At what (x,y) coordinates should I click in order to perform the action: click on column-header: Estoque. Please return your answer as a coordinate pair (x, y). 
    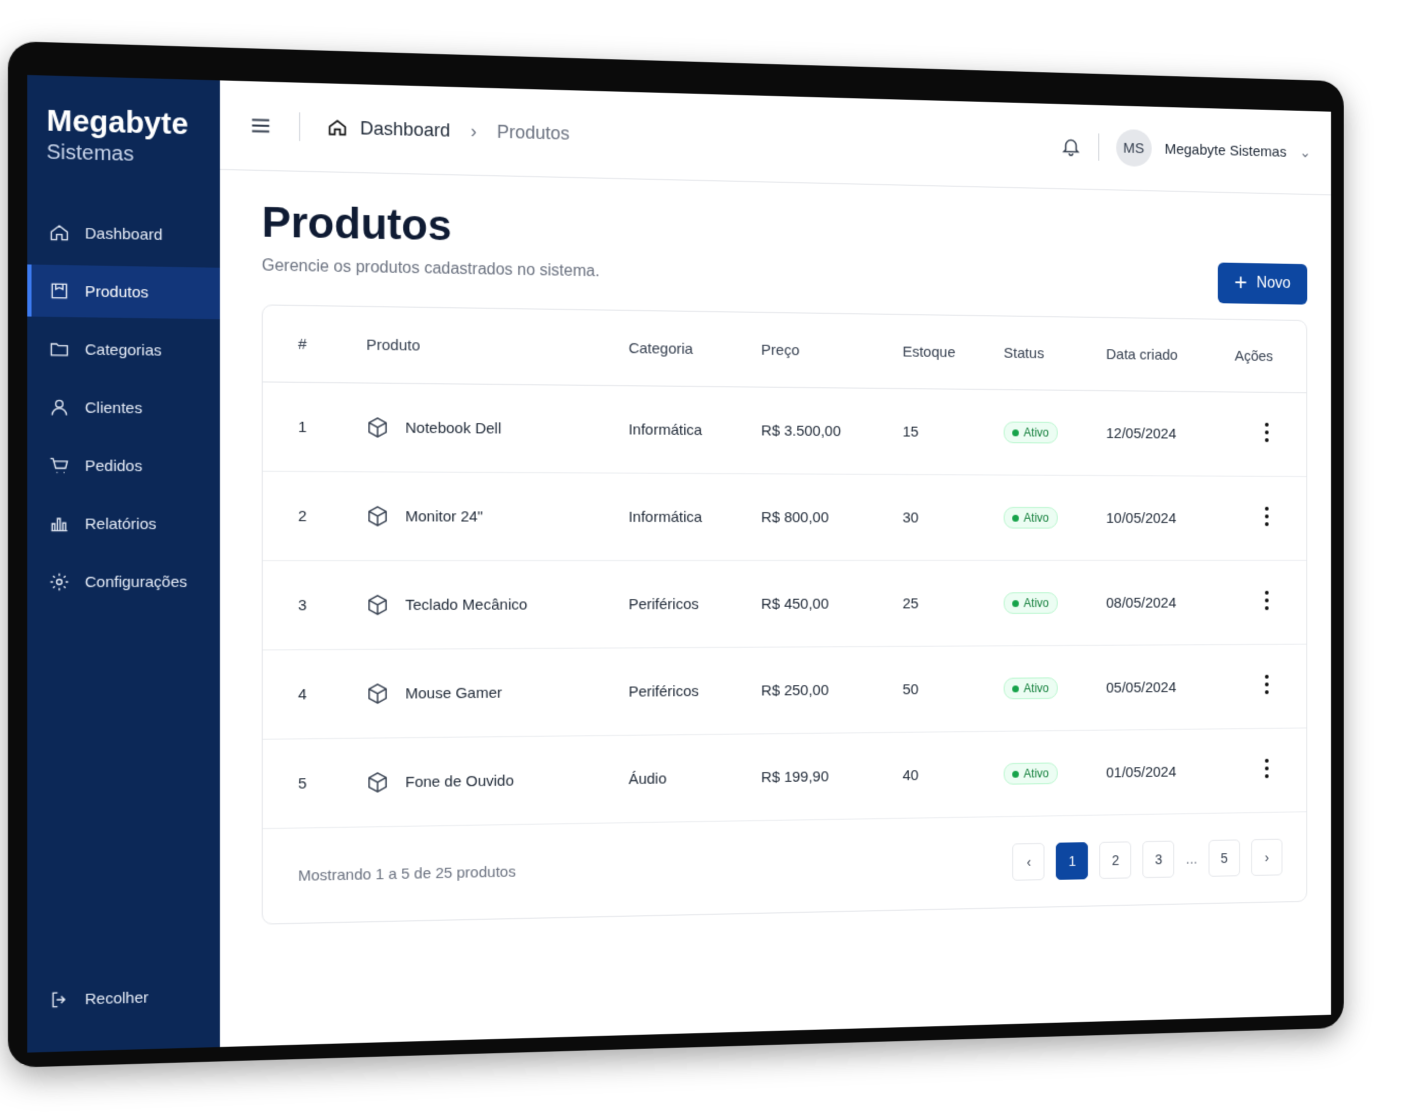
    Looking at the image, I should click on (945, 352).